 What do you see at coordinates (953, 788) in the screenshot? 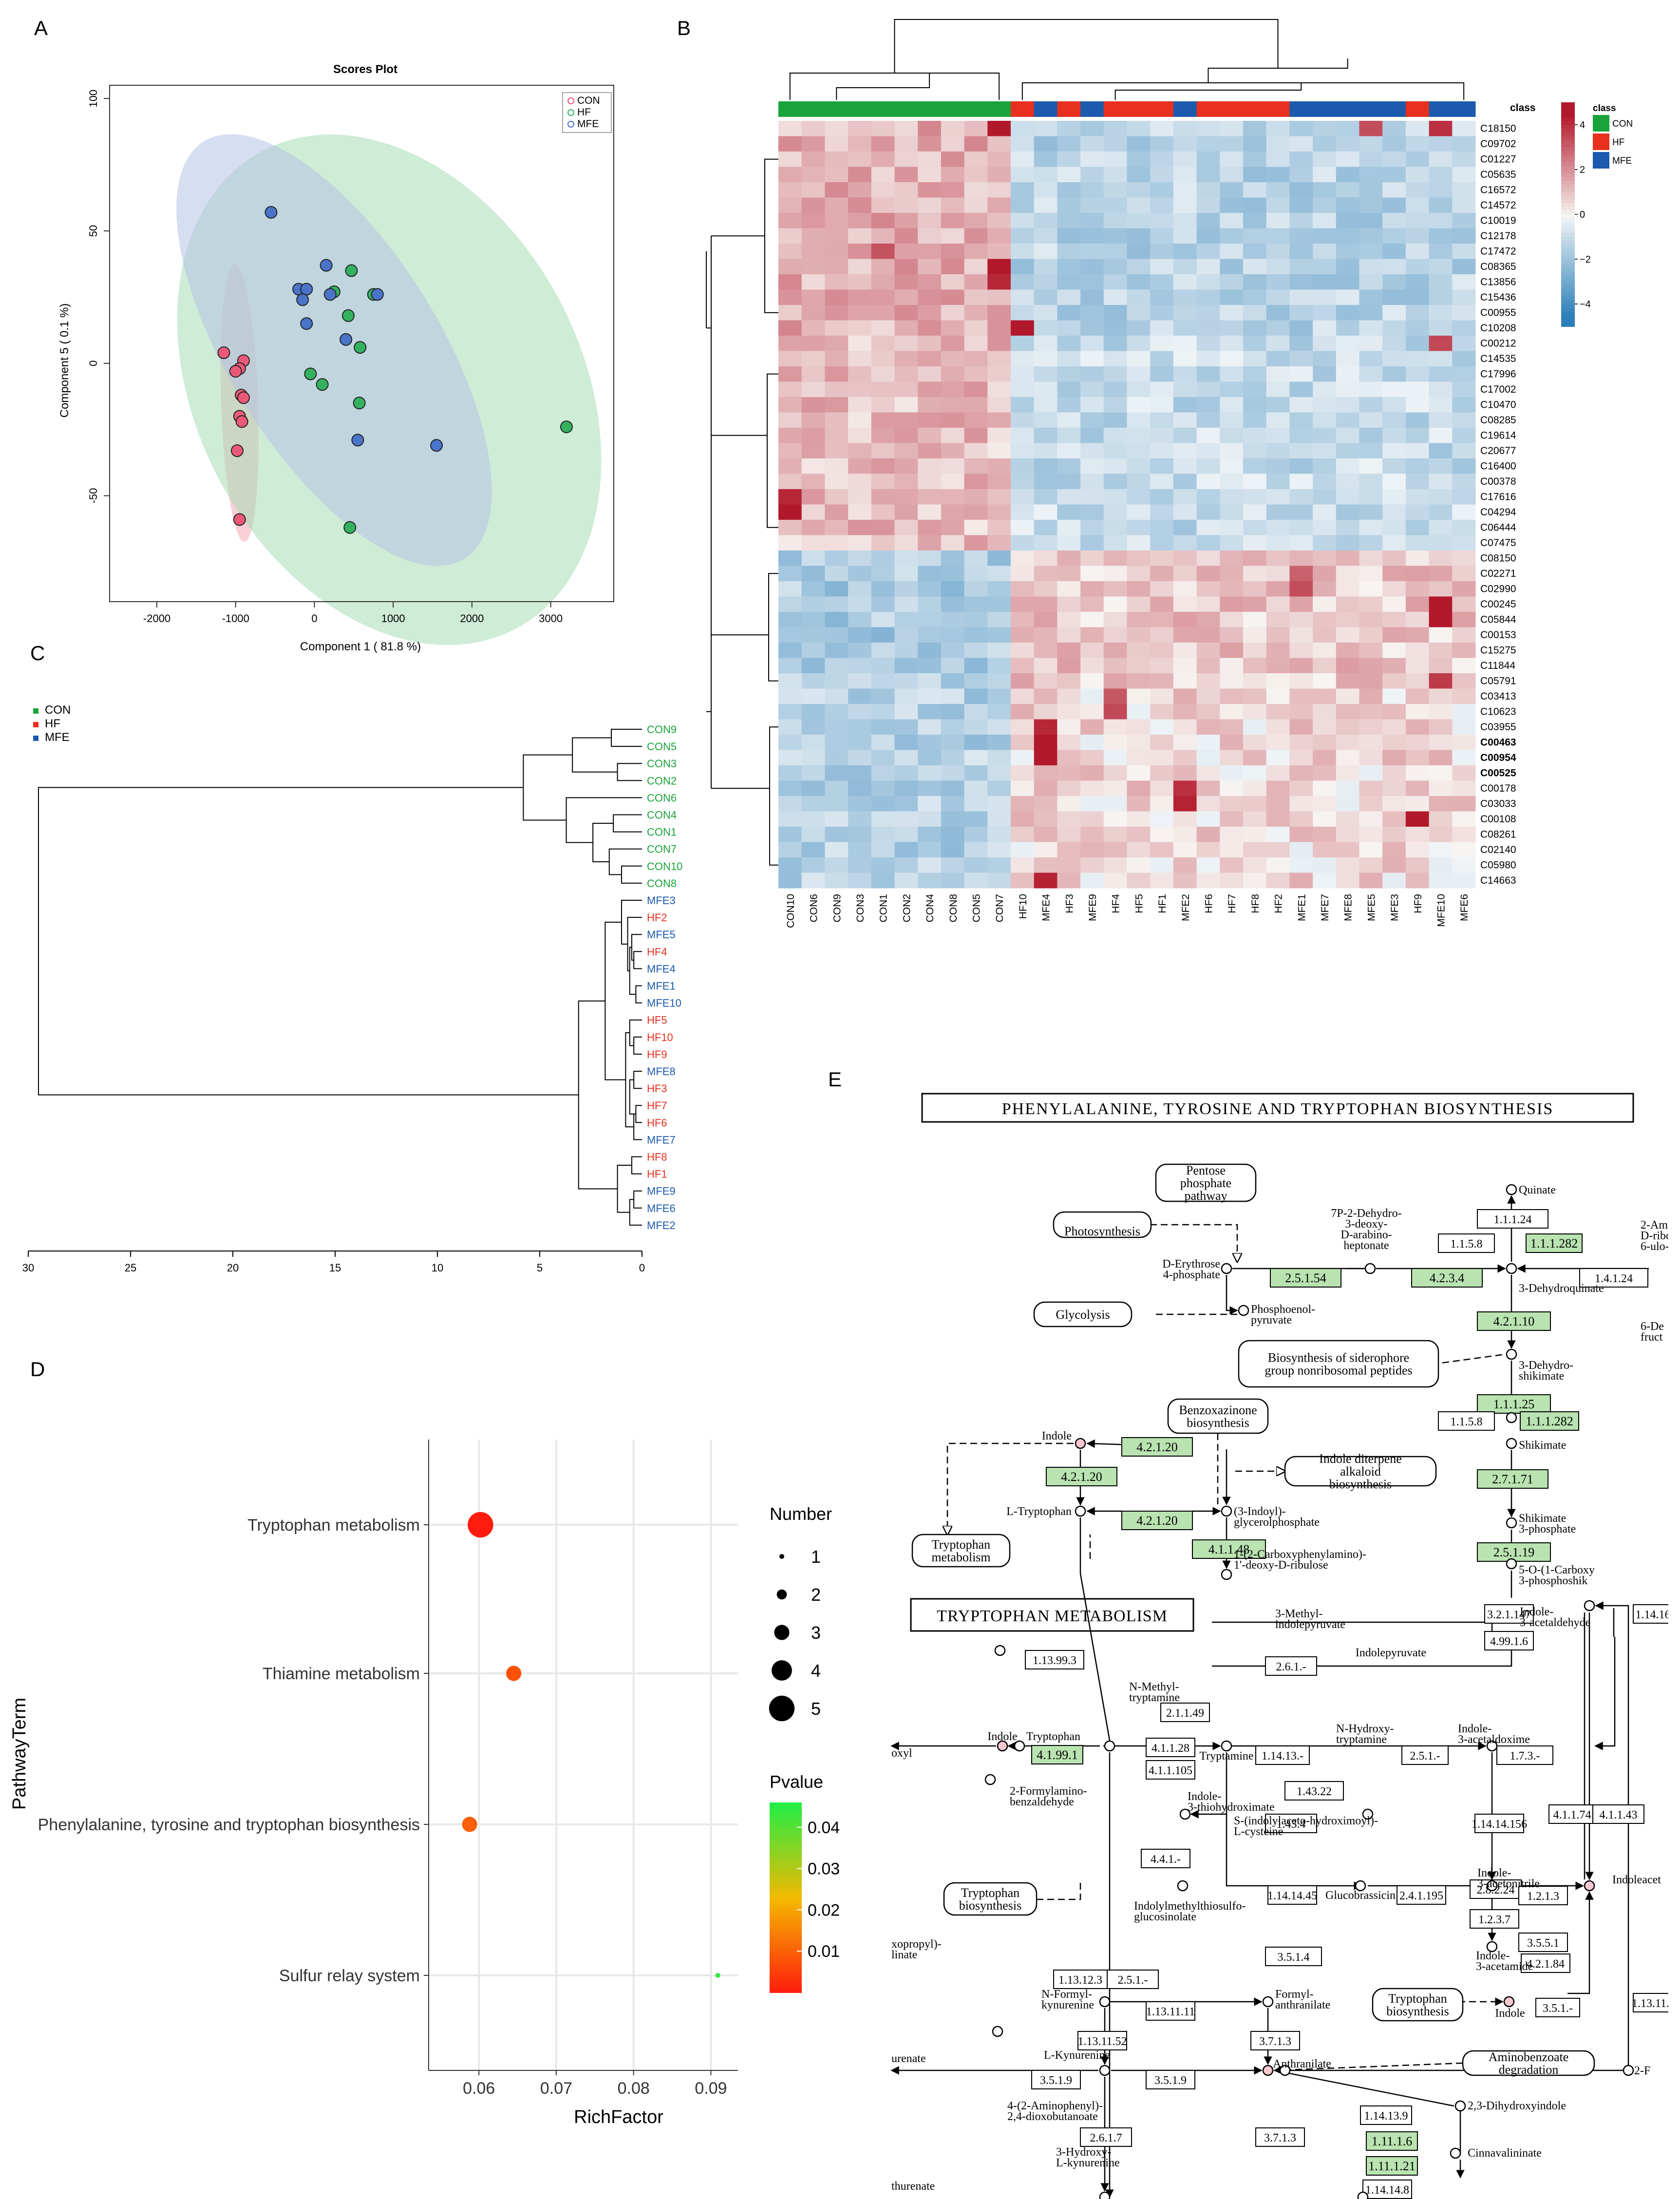
I see `cell-C00178-CON8` at bounding box center [953, 788].